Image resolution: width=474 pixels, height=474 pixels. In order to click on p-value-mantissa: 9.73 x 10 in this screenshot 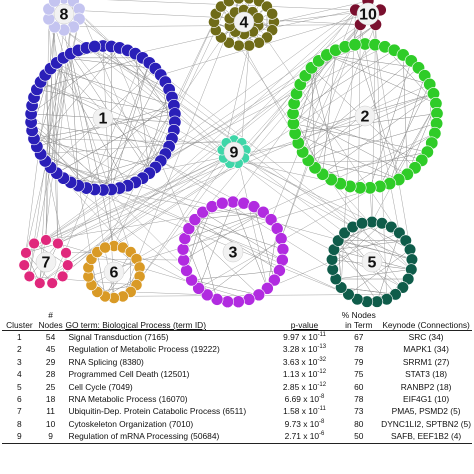, I will do `click(302, 423)`.